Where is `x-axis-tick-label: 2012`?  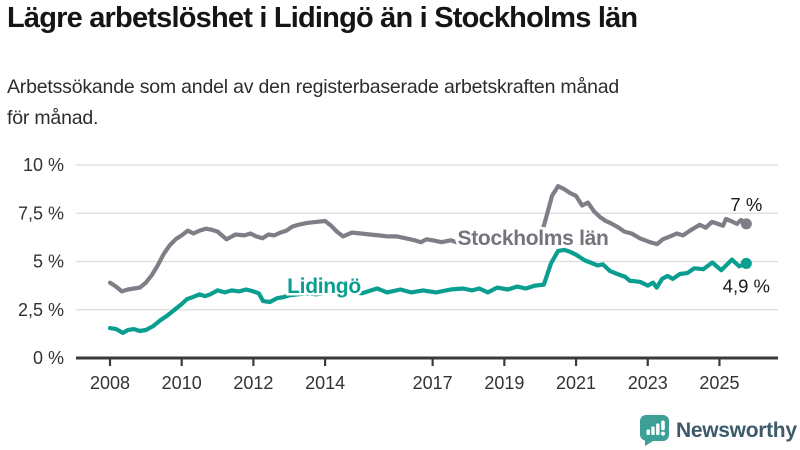
x-axis-tick-label: 2012 is located at coordinates (253, 383).